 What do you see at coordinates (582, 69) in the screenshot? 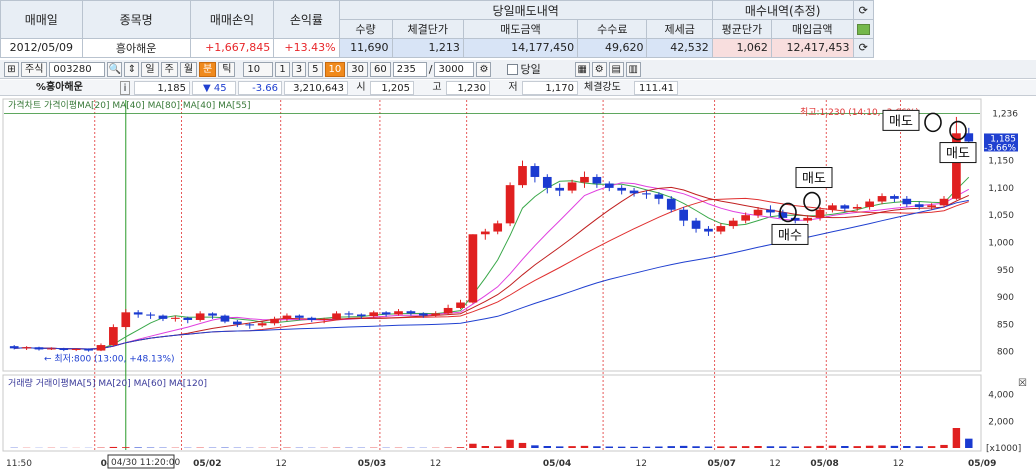
I see `chart-type-icon: ▦` at bounding box center [582, 69].